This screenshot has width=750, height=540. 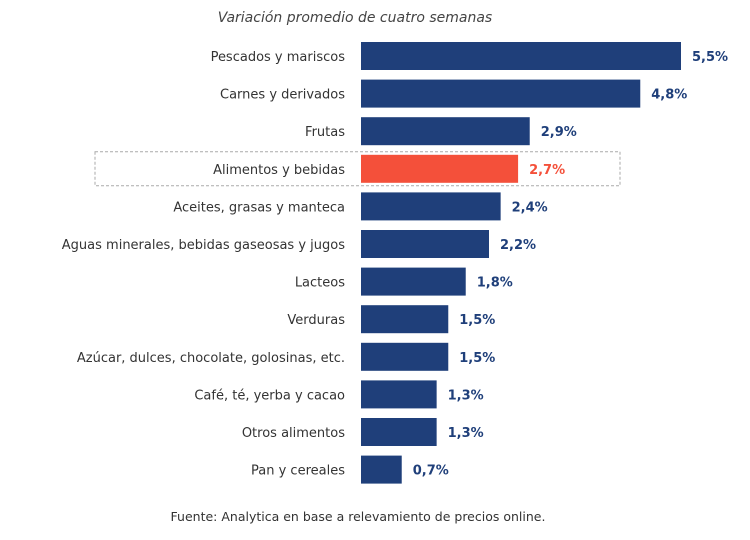 What do you see at coordinates (559, 132) in the screenshot?
I see `value-label: 2,9%` at bounding box center [559, 132].